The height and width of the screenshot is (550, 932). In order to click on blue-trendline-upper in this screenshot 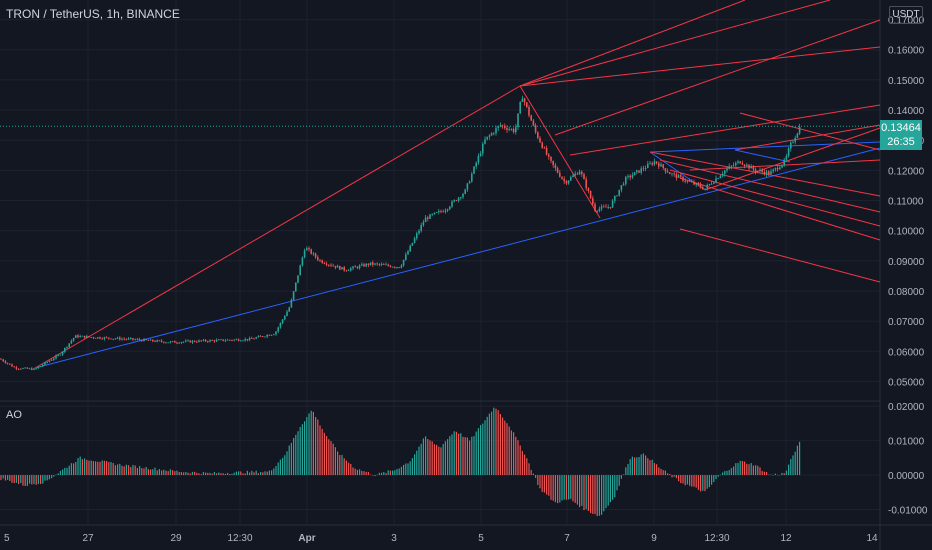, I will do `click(765, 147)`.